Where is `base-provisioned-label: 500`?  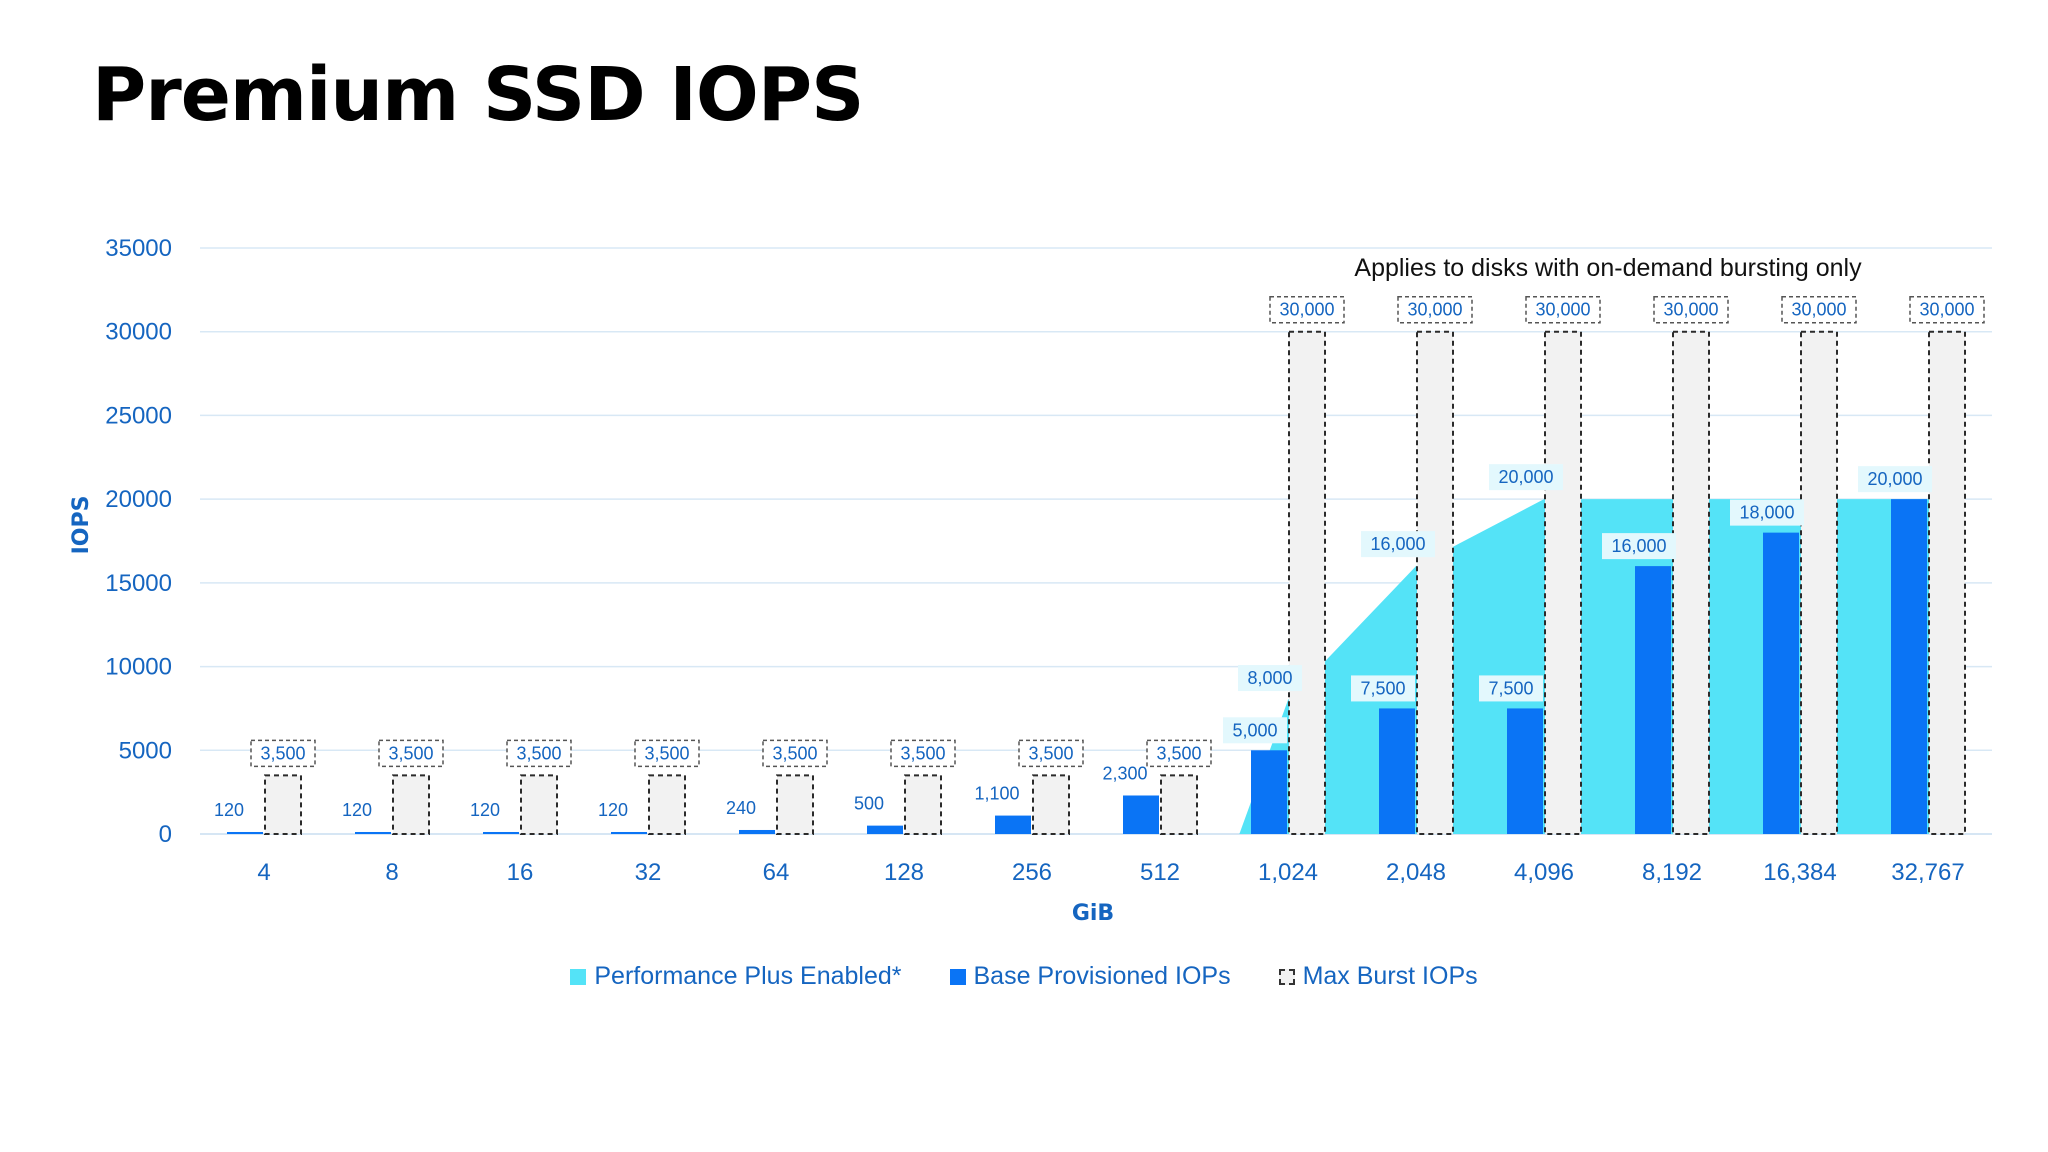 base-provisioned-label: 500 is located at coordinates (869, 804).